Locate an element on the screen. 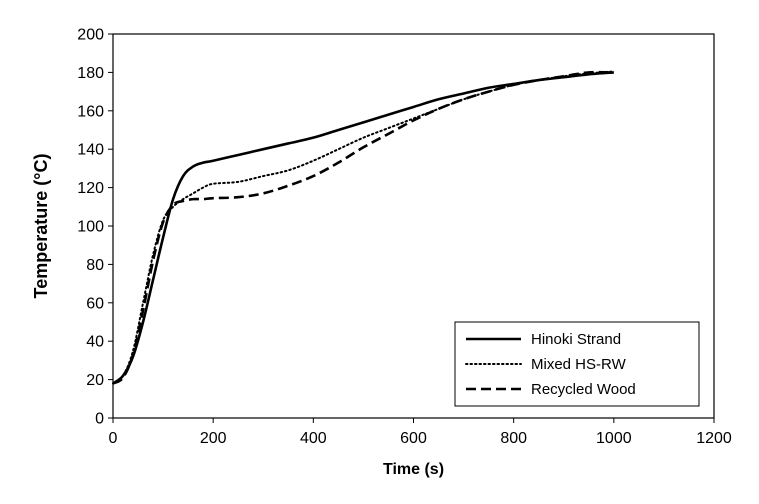  y-axis-title: Temperature (°C) is located at coordinates (41, 226).